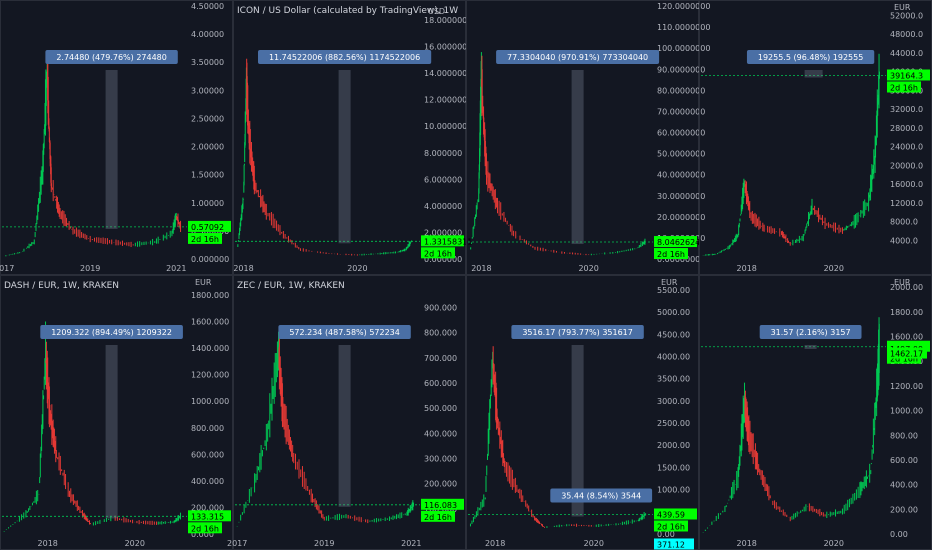  Describe the element at coordinates (207, 203) in the screenshot. I see `y-tick-label: 1.00000` at that location.